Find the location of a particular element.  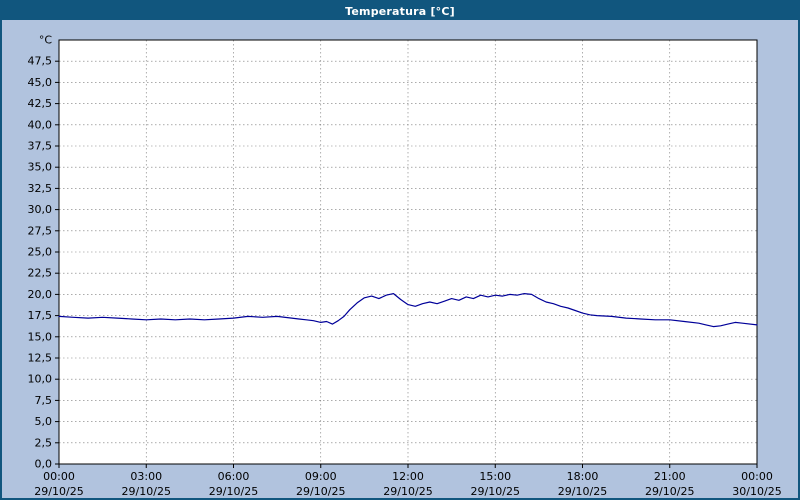

y-tick-label: 2,5 is located at coordinates (44, 442).